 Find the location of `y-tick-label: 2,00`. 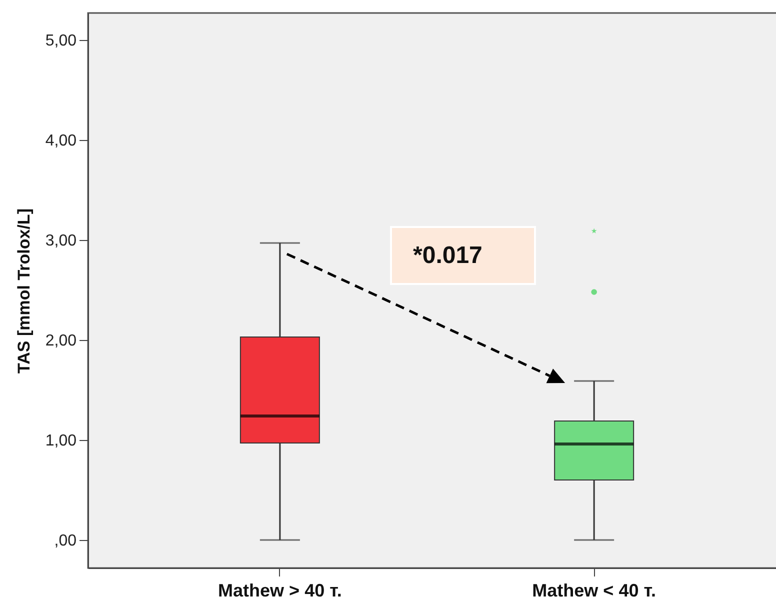

y-tick-label: 2,00 is located at coordinates (61, 341).